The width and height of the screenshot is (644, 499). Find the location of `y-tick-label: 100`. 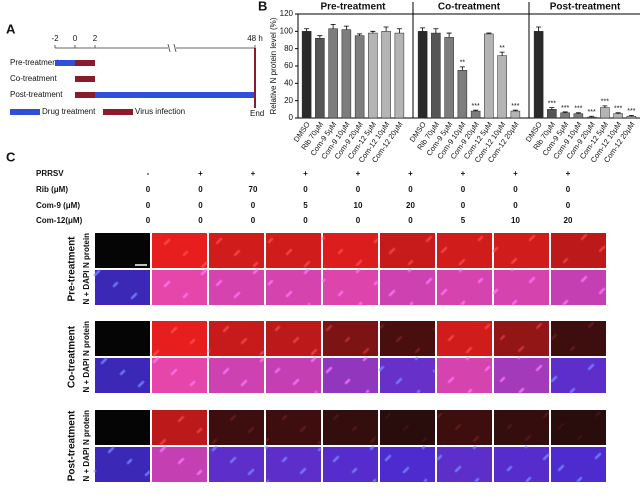

y-tick-label: 100 is located at coordinates (287, 30).